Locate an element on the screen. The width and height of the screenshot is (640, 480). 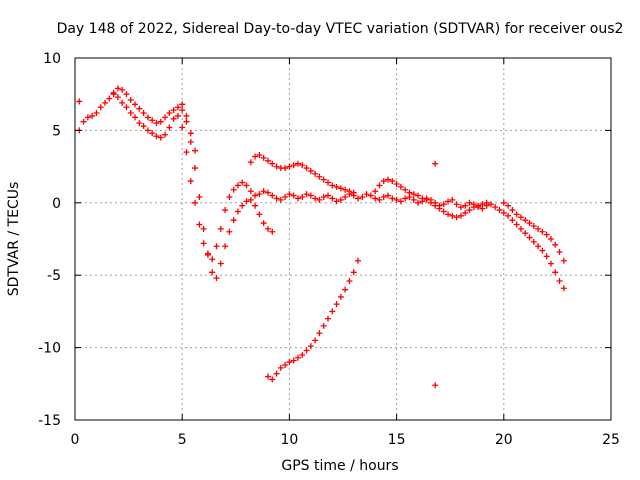
x-tick-label: 0 is located at coordinates (75, 440).